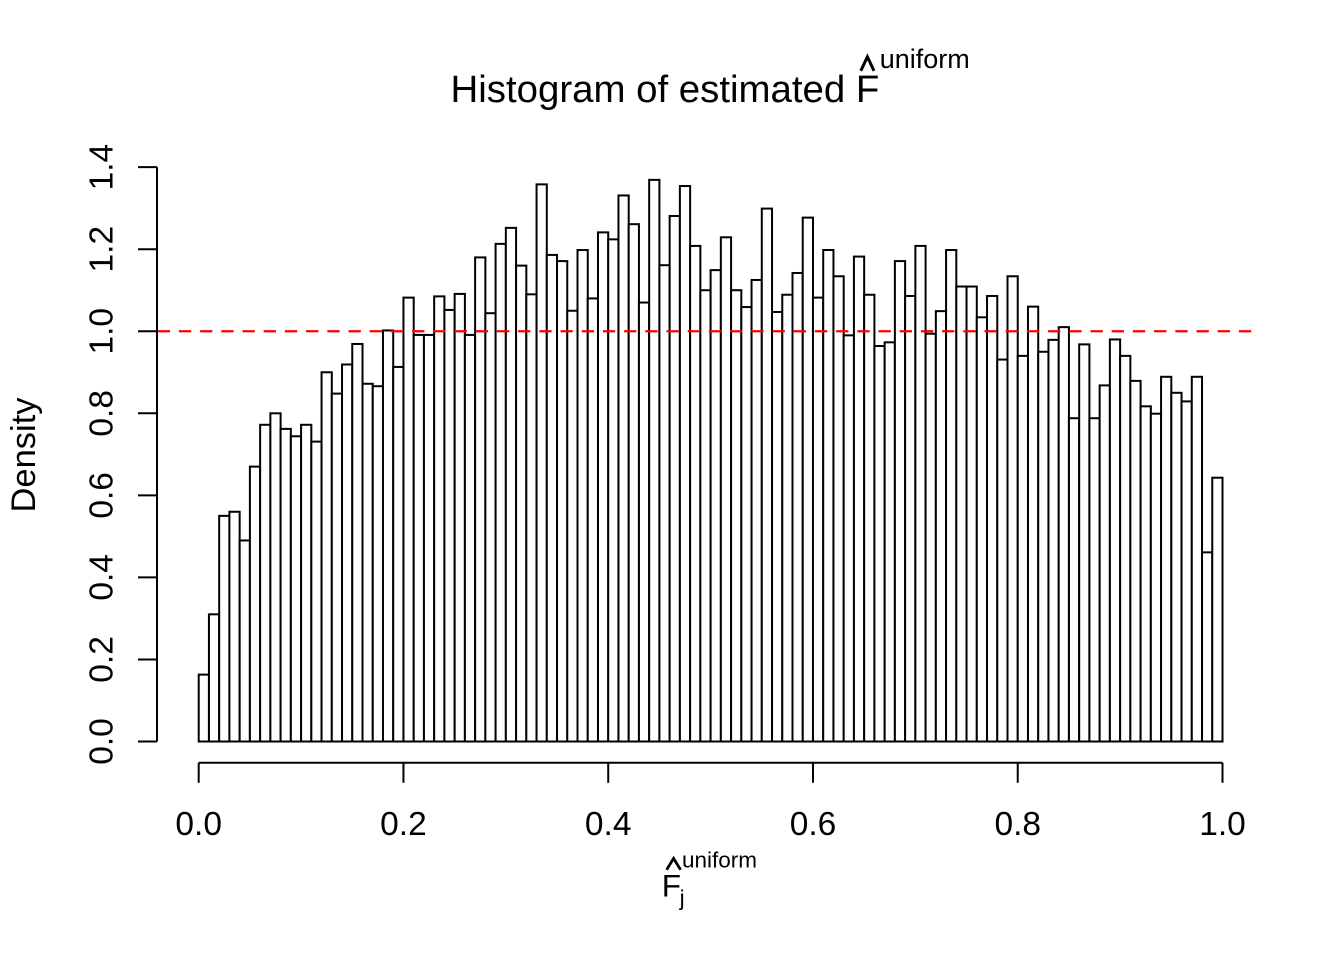 The width and height of the screenshot is (1344, 960). What do you see at coordinates (101, 249) in the screenshot?
I see `svg-text: 1.2` at bounding box center [101, 249].